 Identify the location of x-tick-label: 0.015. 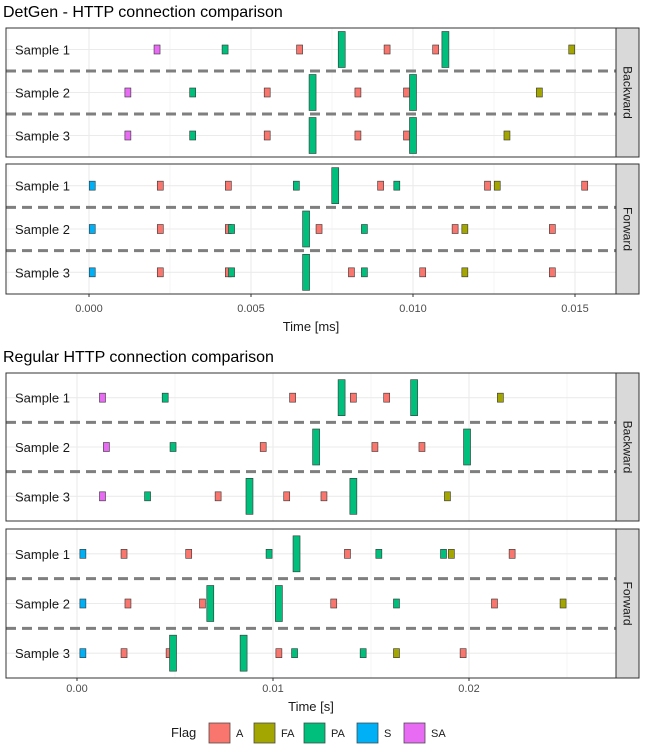
(575, 309).